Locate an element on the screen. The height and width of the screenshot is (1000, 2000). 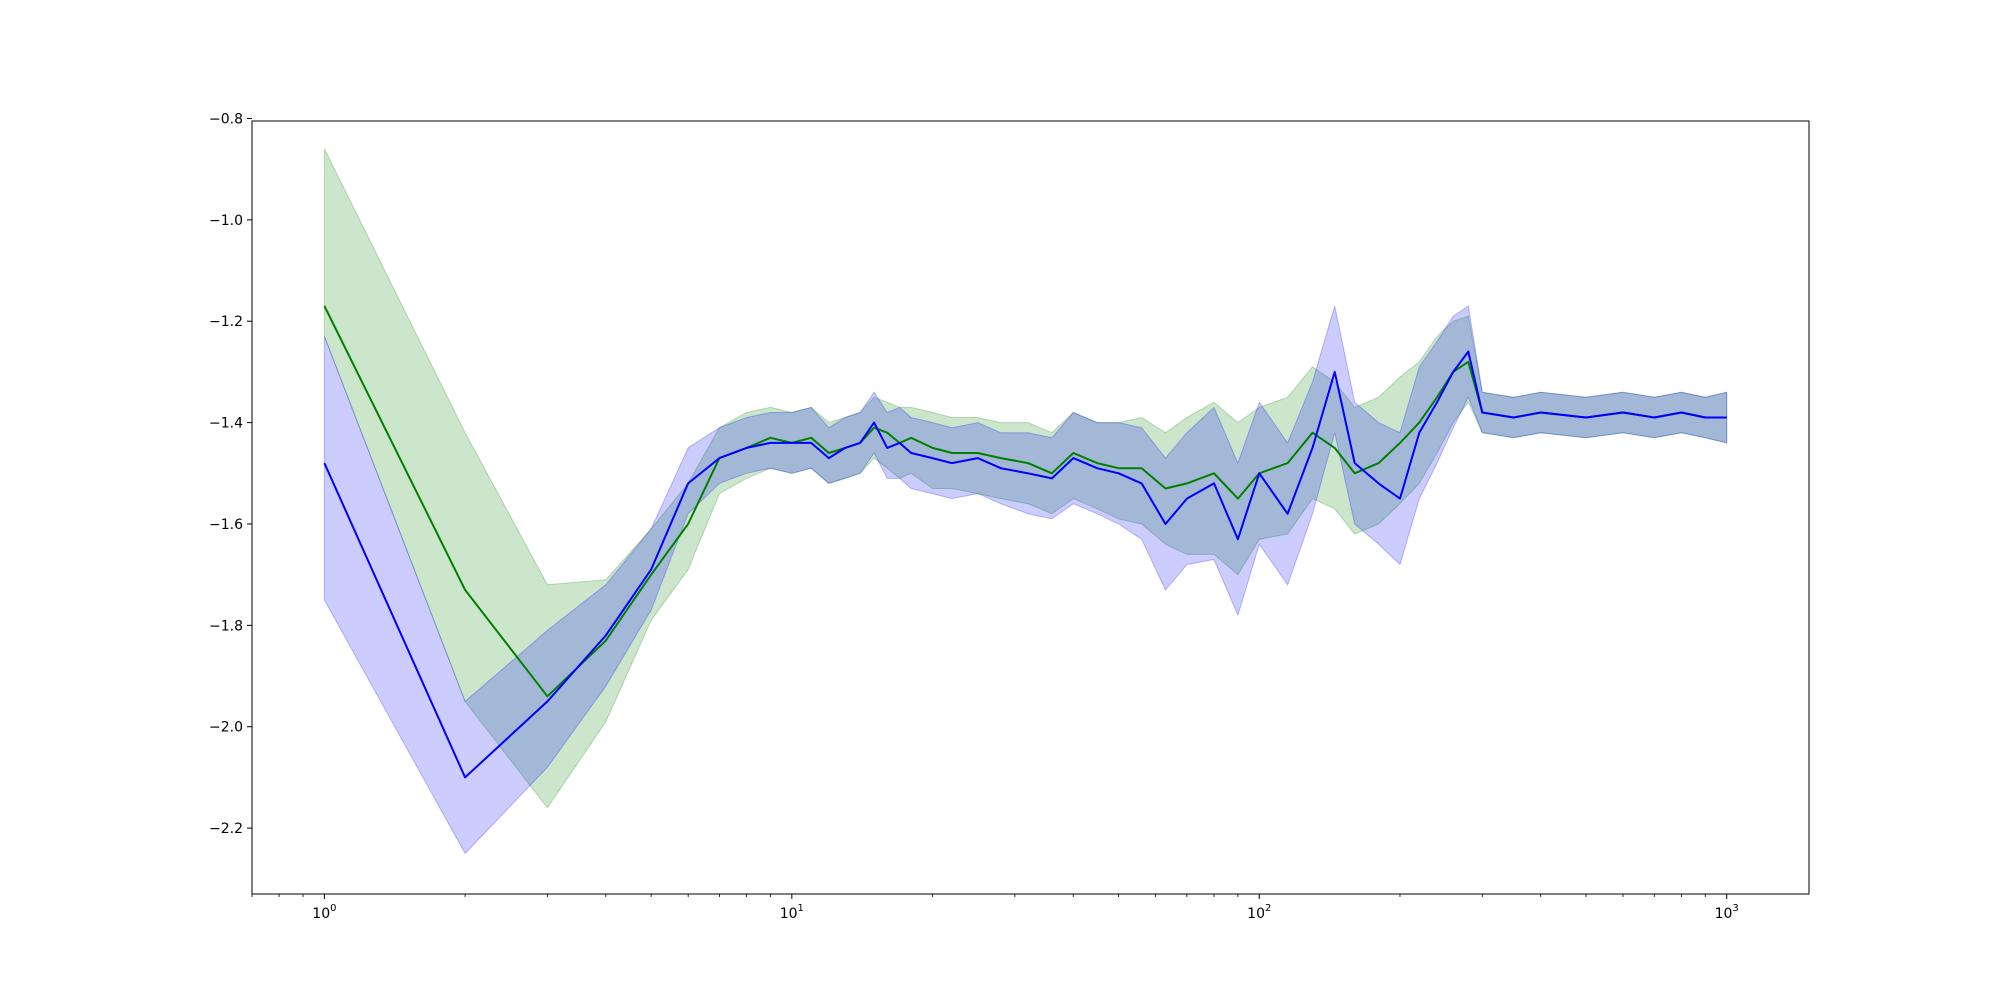
y-tick-label: −1.8 is located at coordinates (226, 626).